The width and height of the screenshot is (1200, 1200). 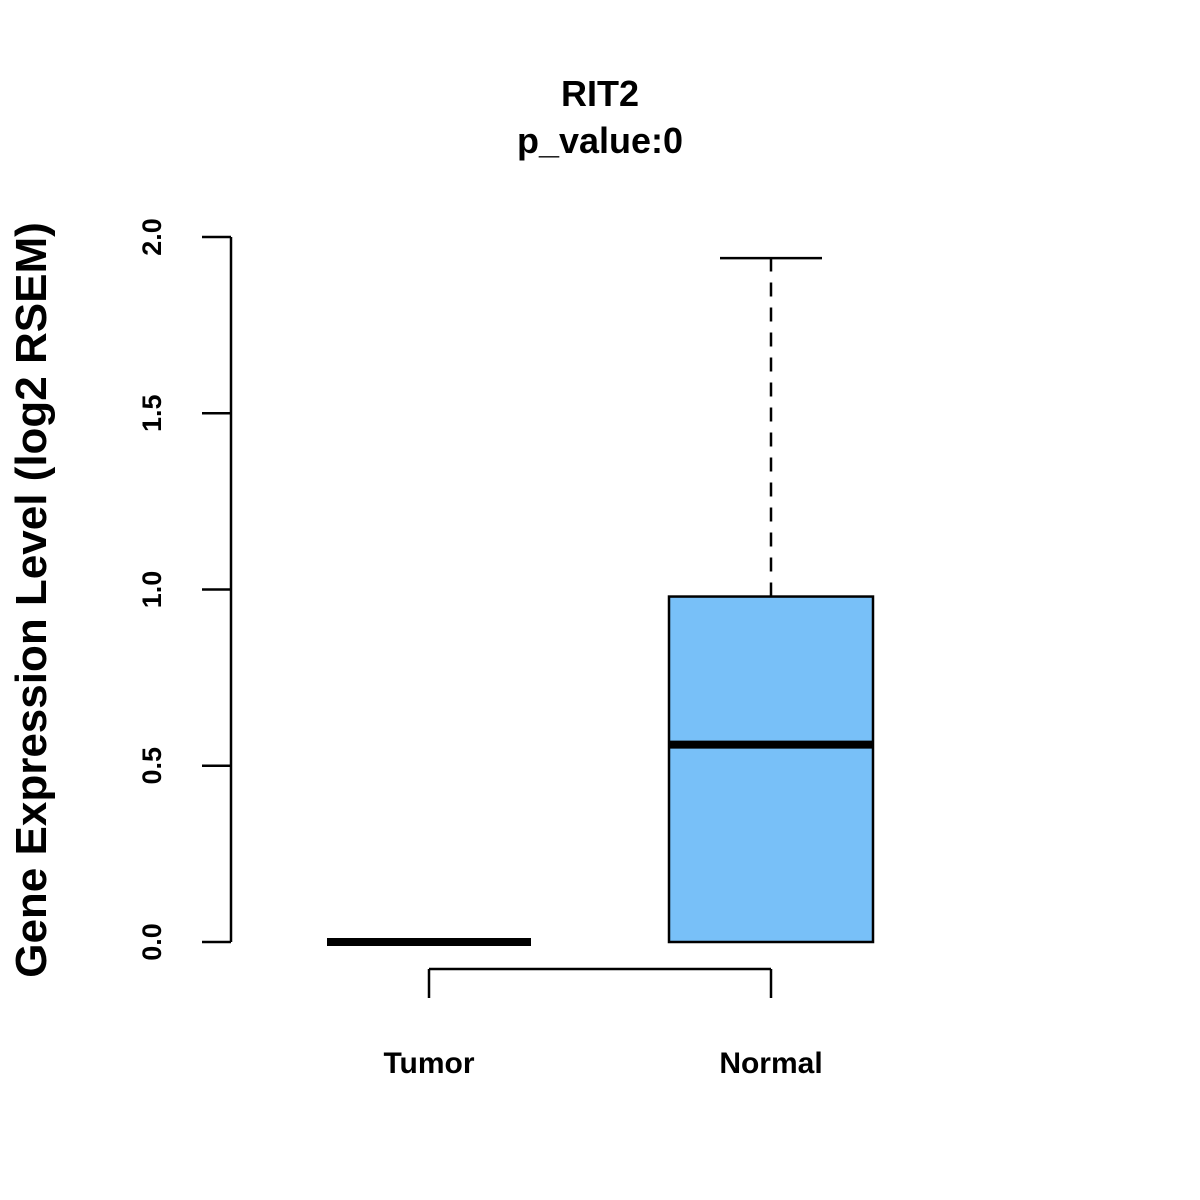 I want to click on y-tick-label-4: 2.0, so click(x=152, y=237).